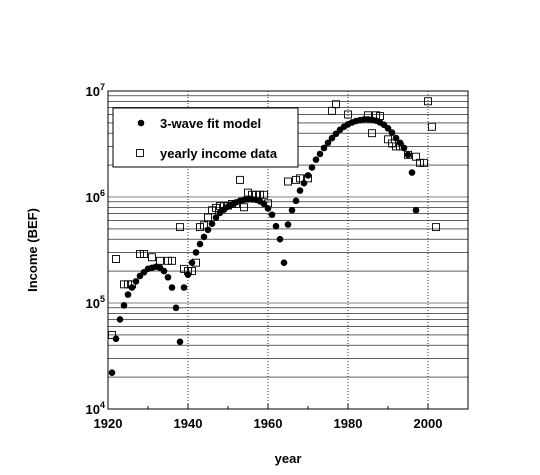 The width and height of the screenshot is (540, 475). I want to click on y-tick-exponent: 6, so click(102, 193).